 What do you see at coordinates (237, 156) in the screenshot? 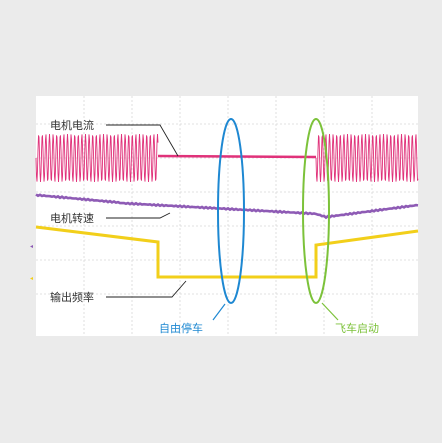
I see `current-zero-line` at bounding box center [237, 156].